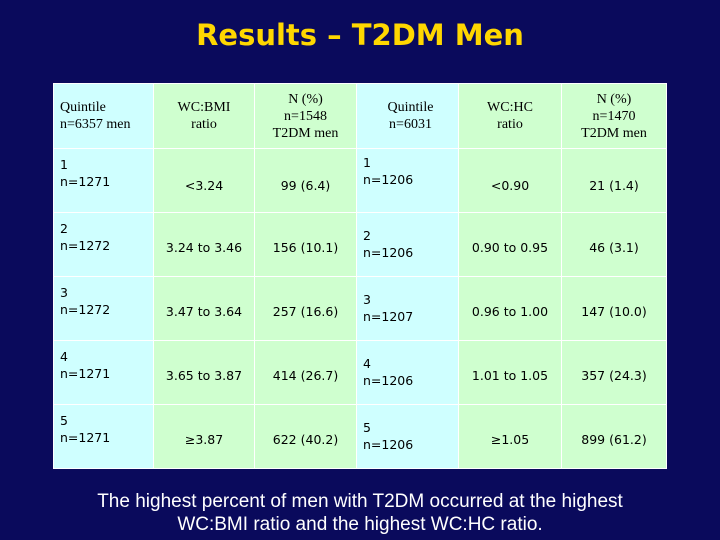  I want to click on n-percent-hc-cell-text: 21 (1.4), so click(614, 185).